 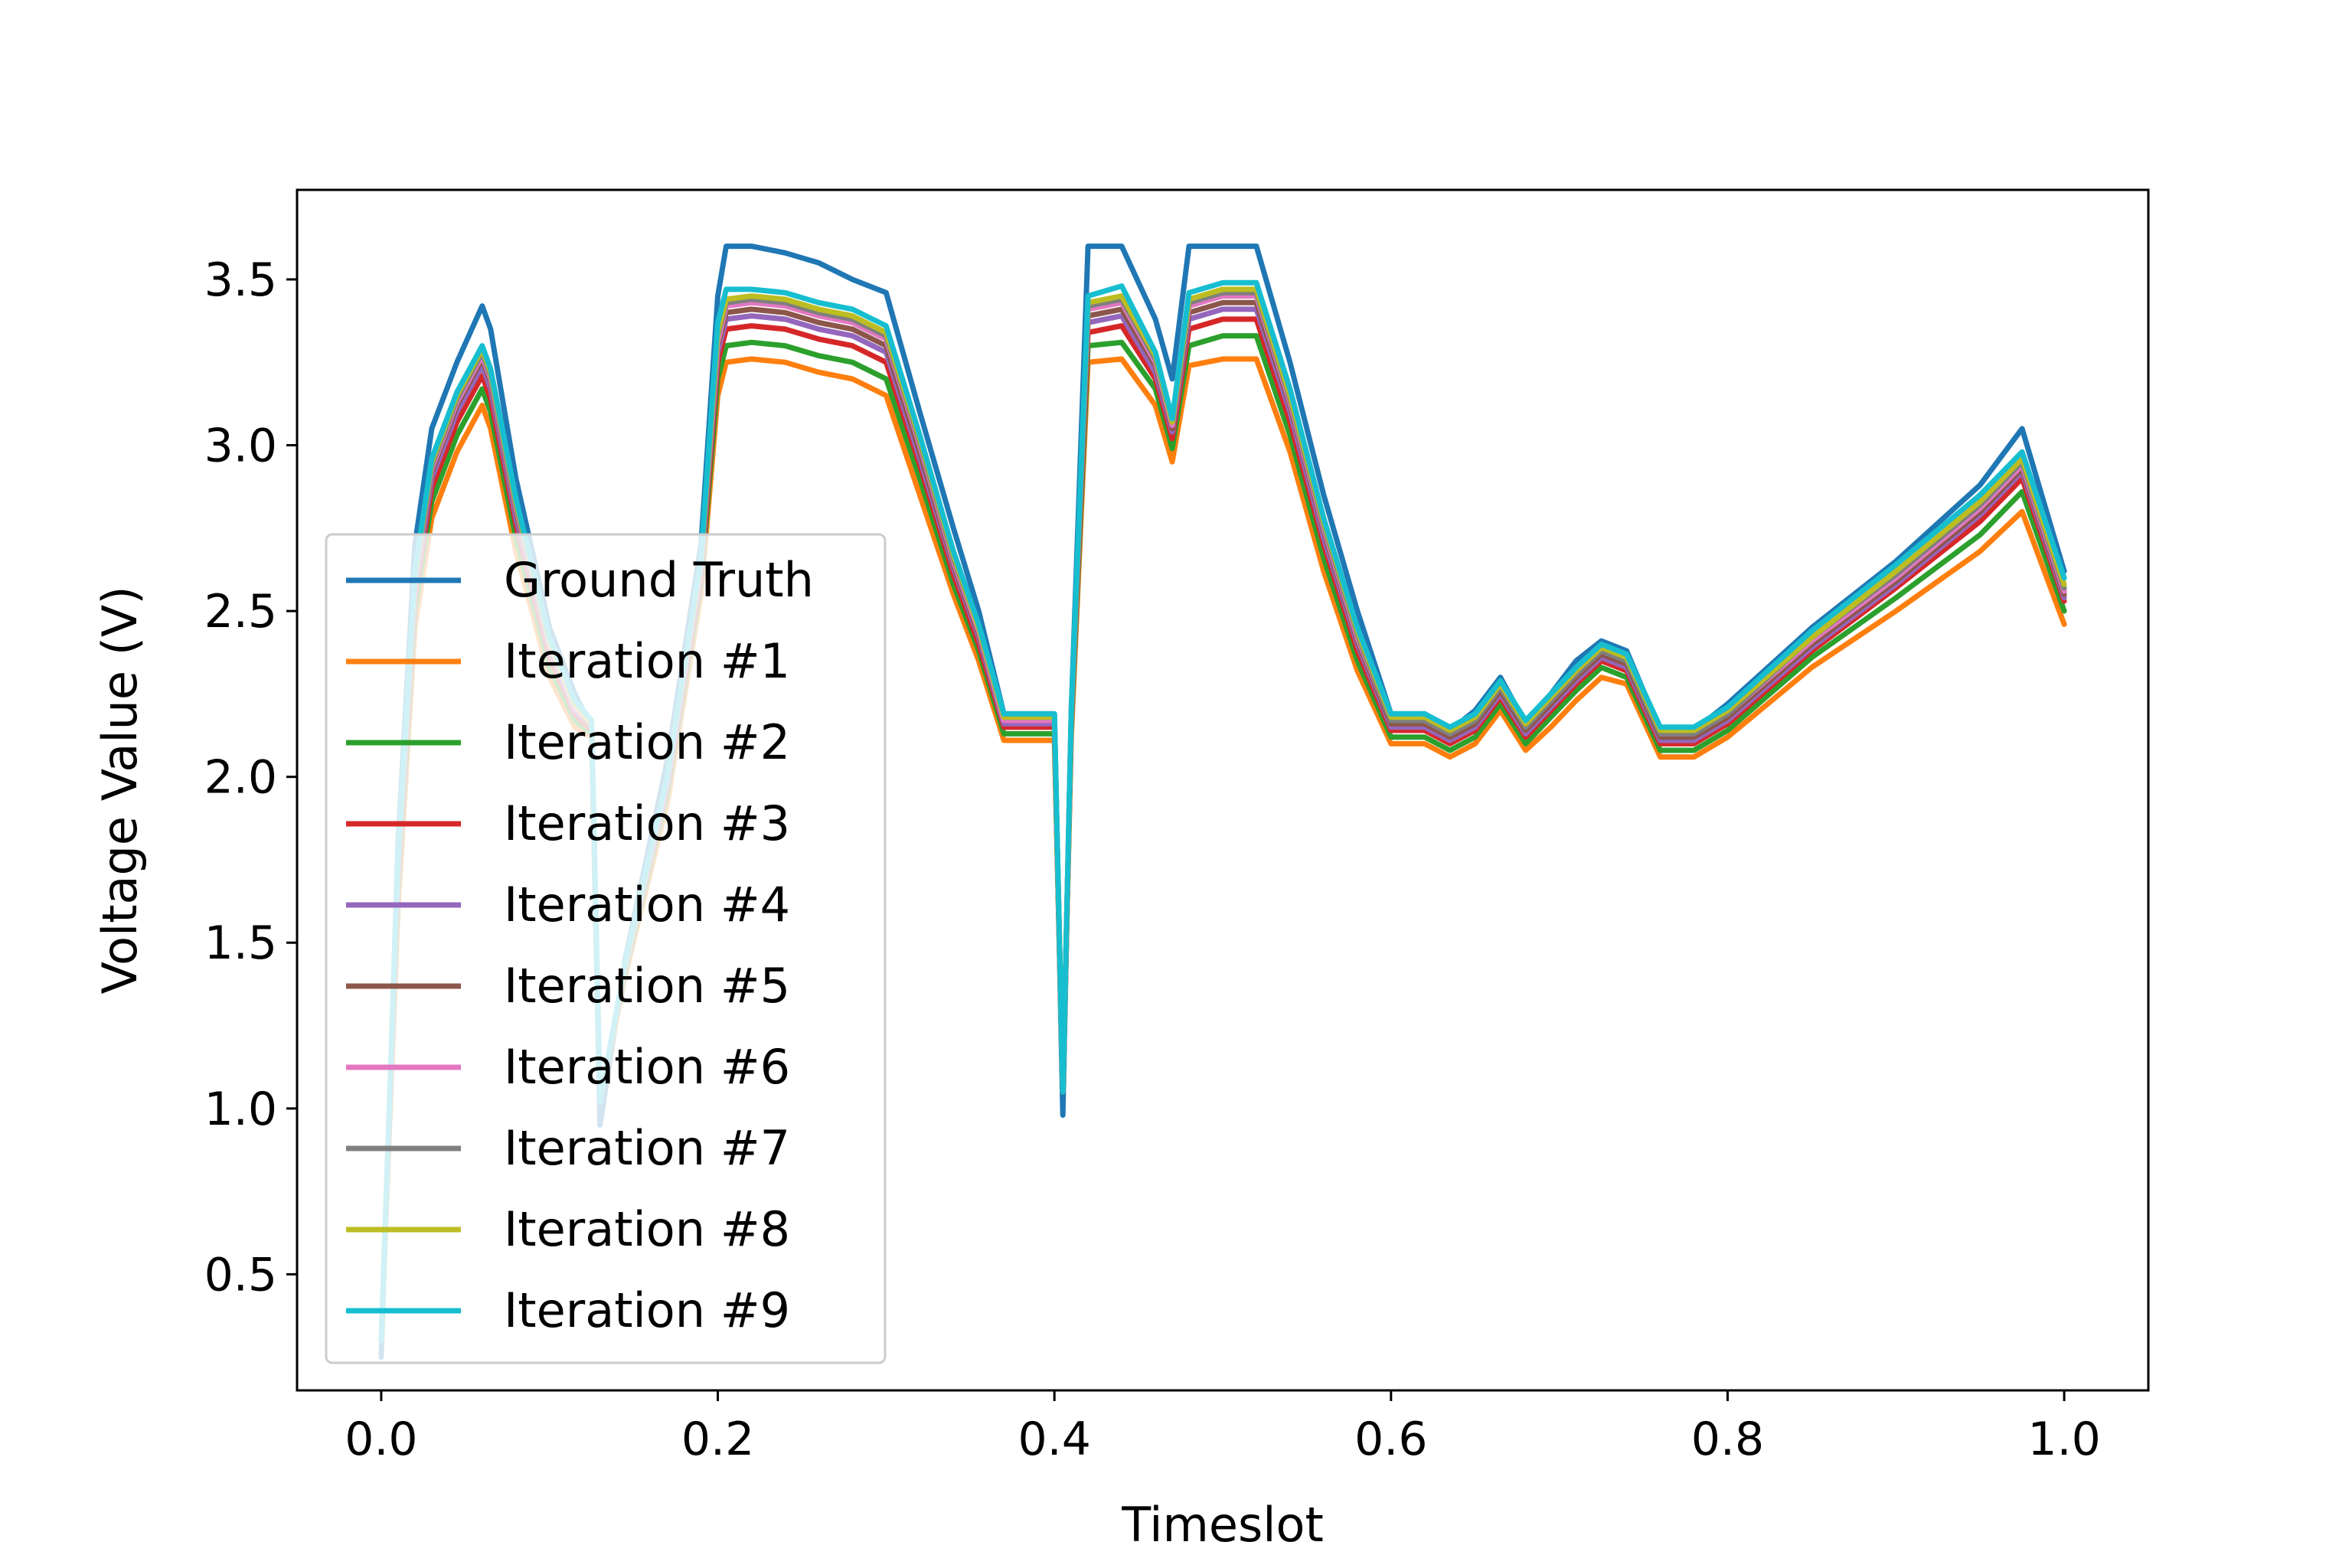 I want to click on legend-label: Iteration #4, so click(x=647, y=905).